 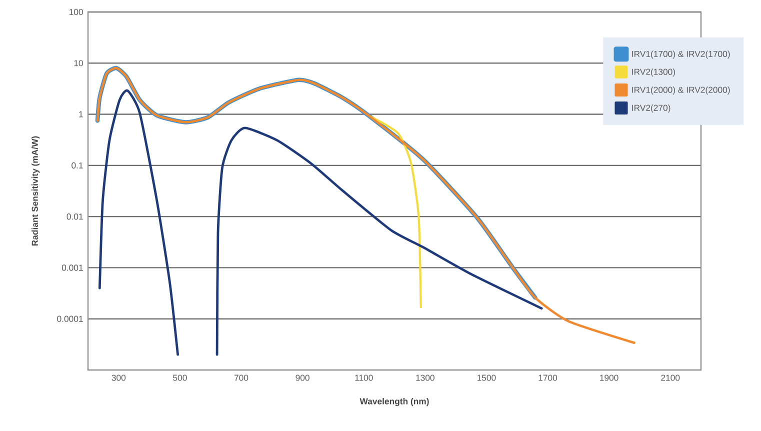 What do you see at coordinates (425, 377) in the screenshot?
I see `x-tick-label: 1300` at bounding box center [425, 377].